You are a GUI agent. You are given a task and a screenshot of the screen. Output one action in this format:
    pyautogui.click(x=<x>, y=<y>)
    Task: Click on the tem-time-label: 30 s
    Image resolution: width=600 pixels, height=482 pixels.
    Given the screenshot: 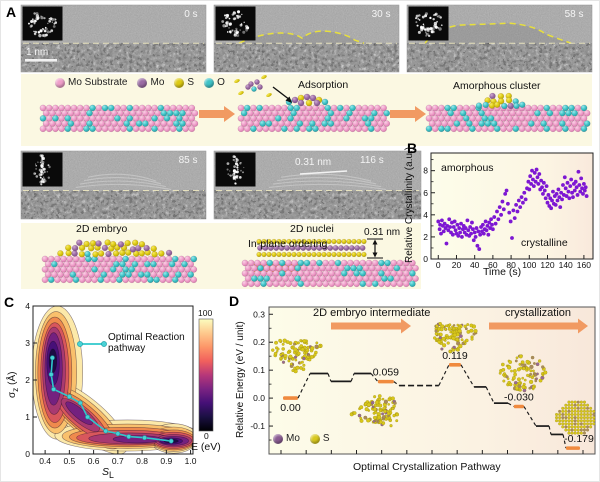 What is the action you would take?
    pyautogui.click(x=381, y=14)
    